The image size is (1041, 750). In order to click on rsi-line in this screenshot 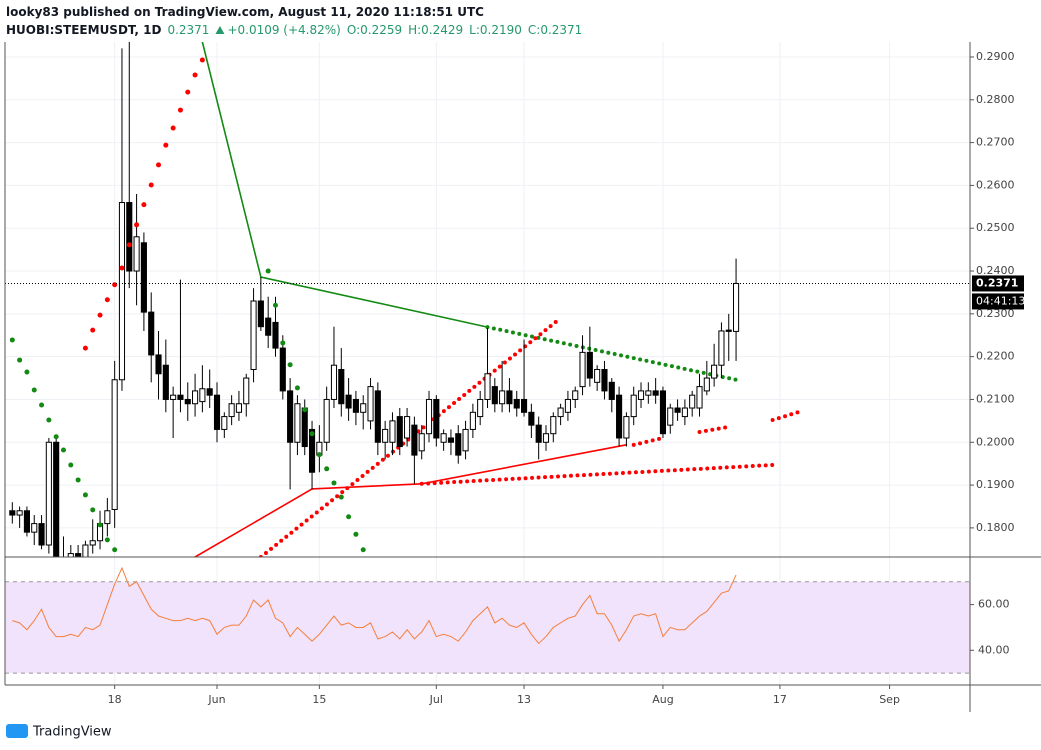, I will do `click(374, 605)`.